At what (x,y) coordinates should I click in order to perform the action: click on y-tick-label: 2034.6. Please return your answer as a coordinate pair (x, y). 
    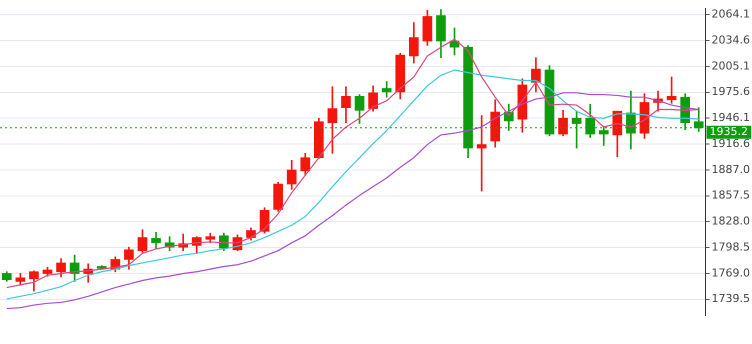
    Looking at the image, I should click on (731, 39).